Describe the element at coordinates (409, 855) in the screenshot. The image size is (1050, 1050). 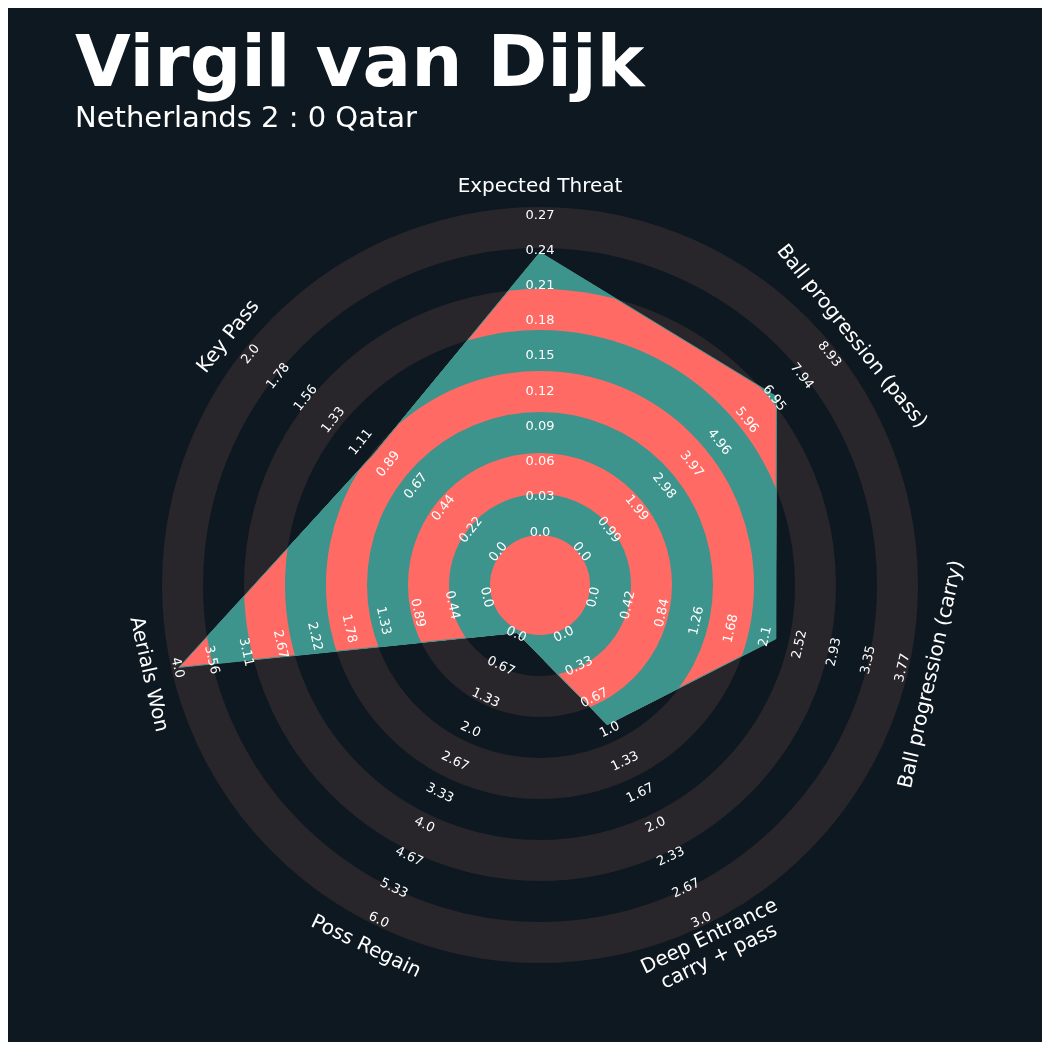
I see `text: 4.67` at that location.